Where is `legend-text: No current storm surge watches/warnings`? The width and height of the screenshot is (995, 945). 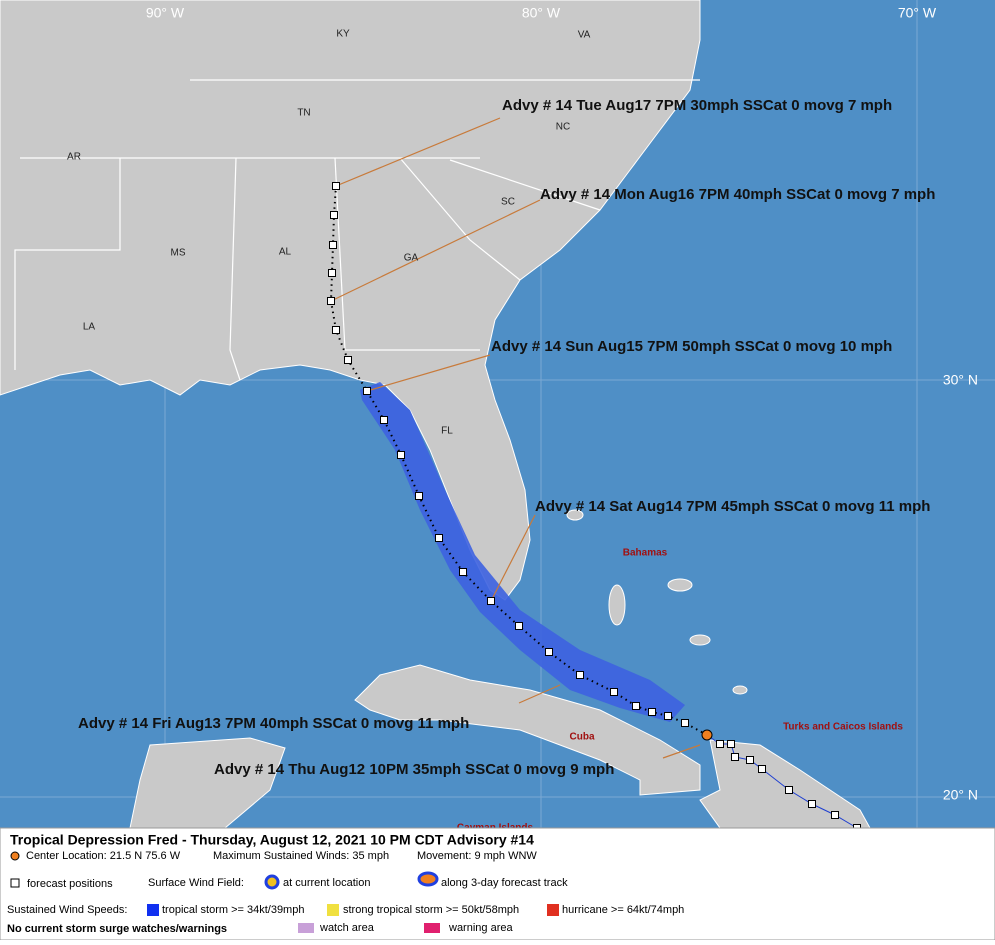
legend-text: No current storm surge watches/warnings is located at coordinates (117, 929).